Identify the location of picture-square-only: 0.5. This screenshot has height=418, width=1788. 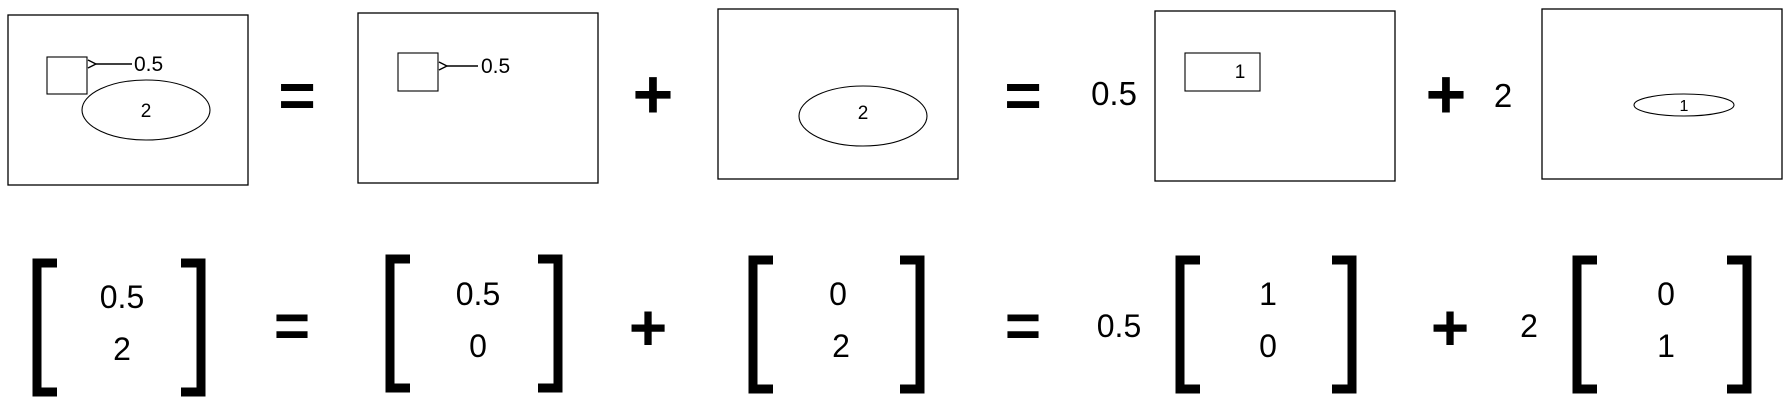
(478, 98).